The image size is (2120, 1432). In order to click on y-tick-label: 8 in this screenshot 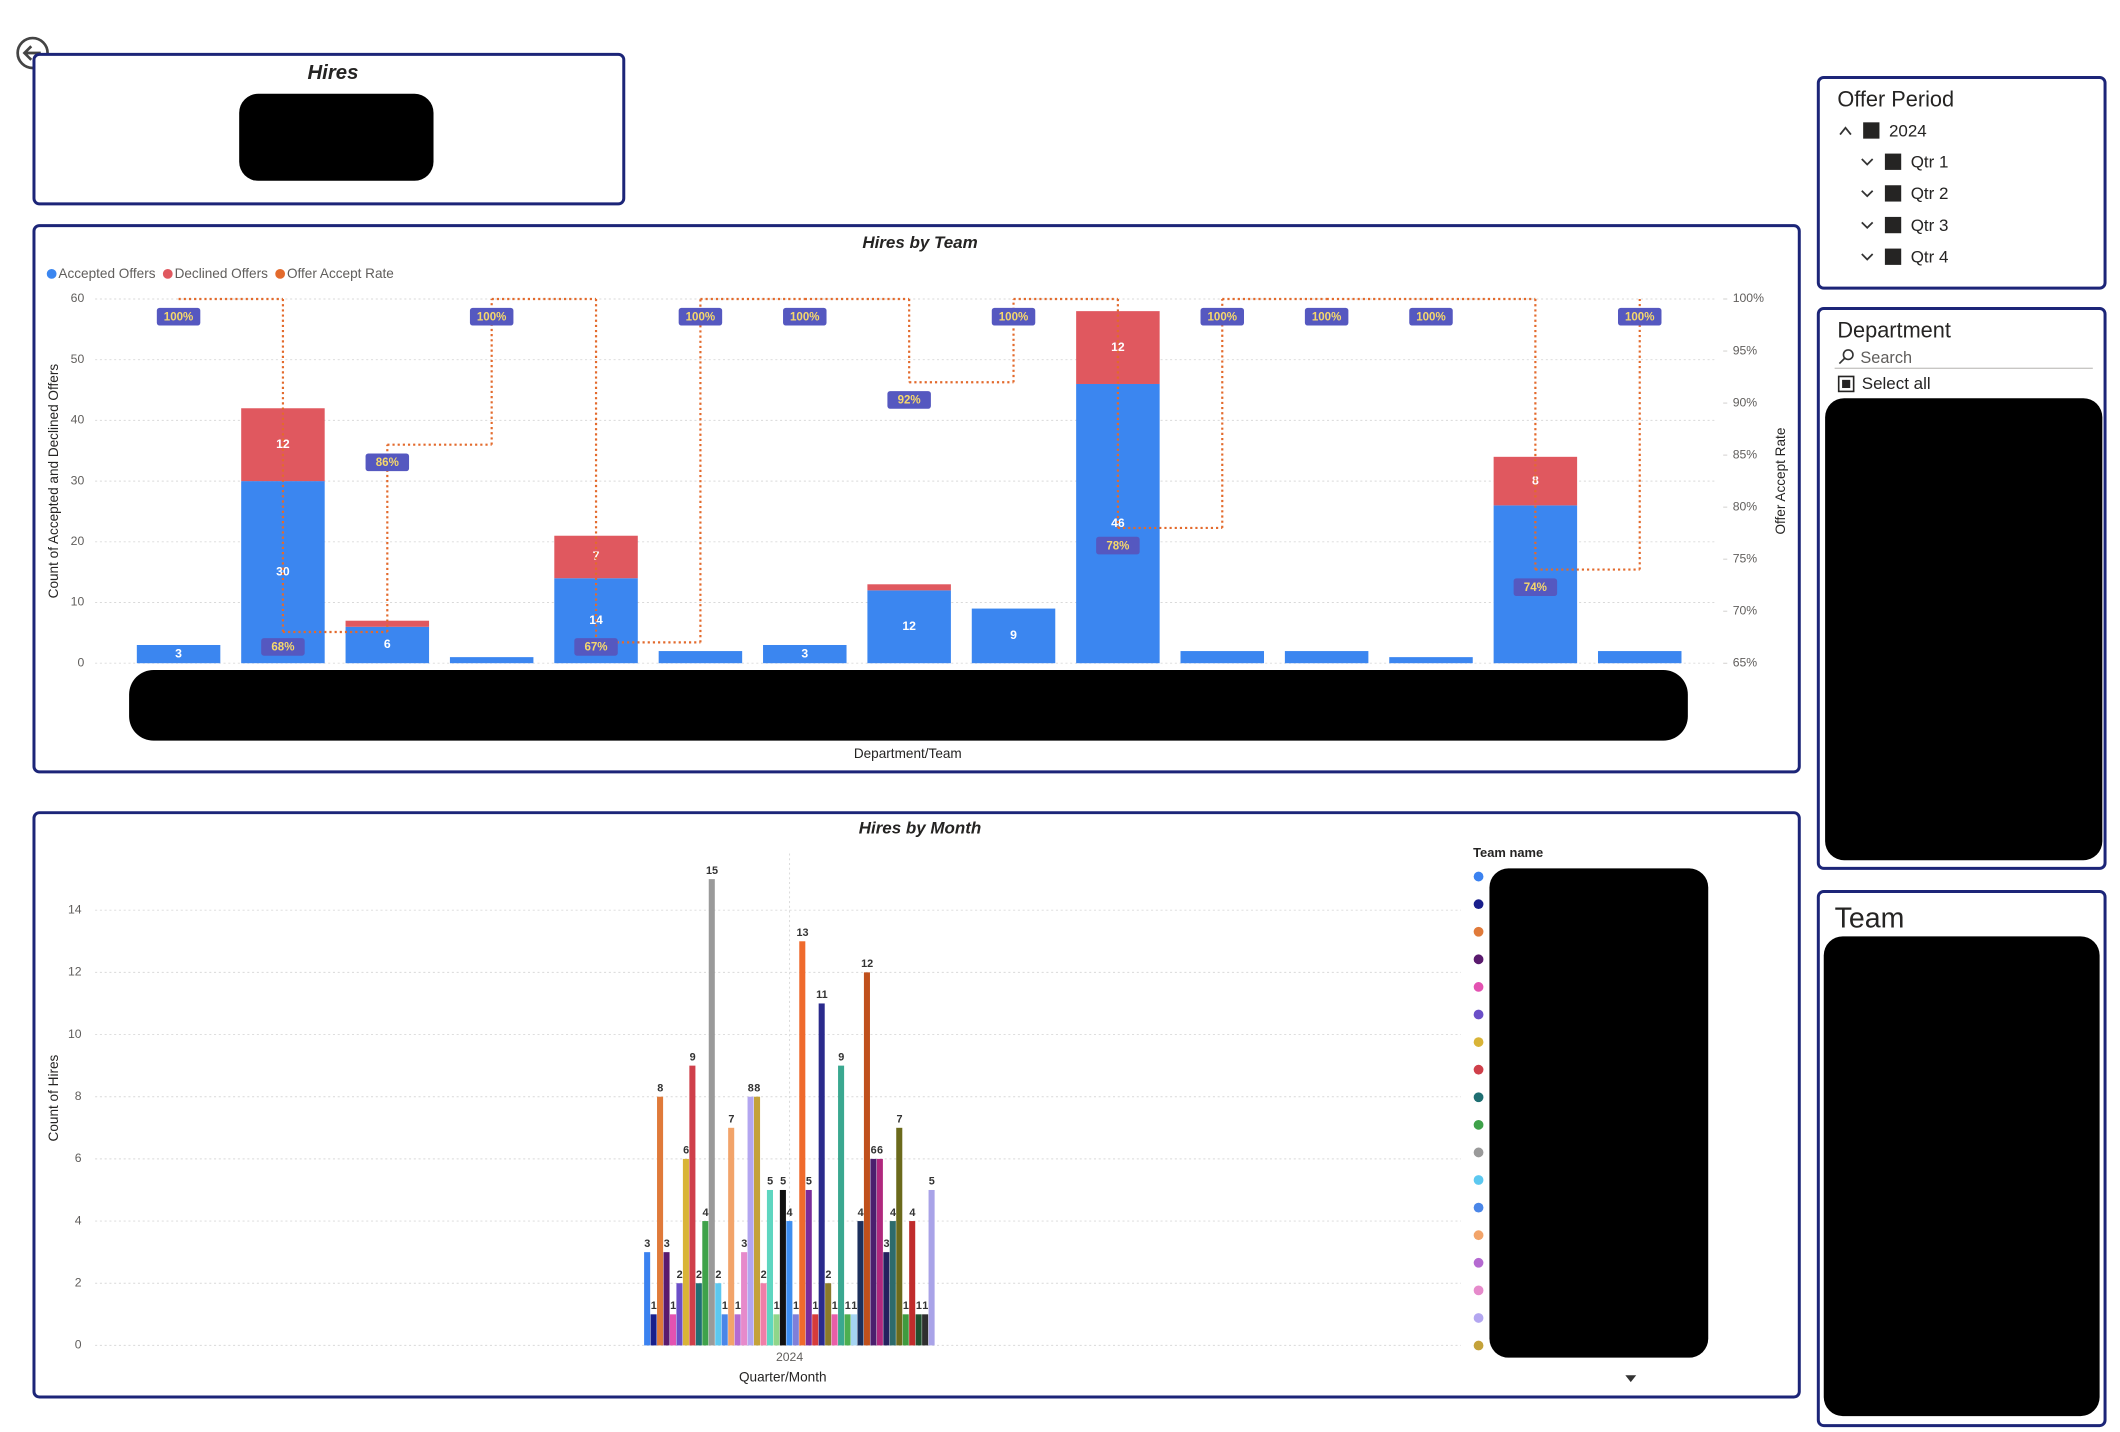, I will do `click(78, 1096)`.